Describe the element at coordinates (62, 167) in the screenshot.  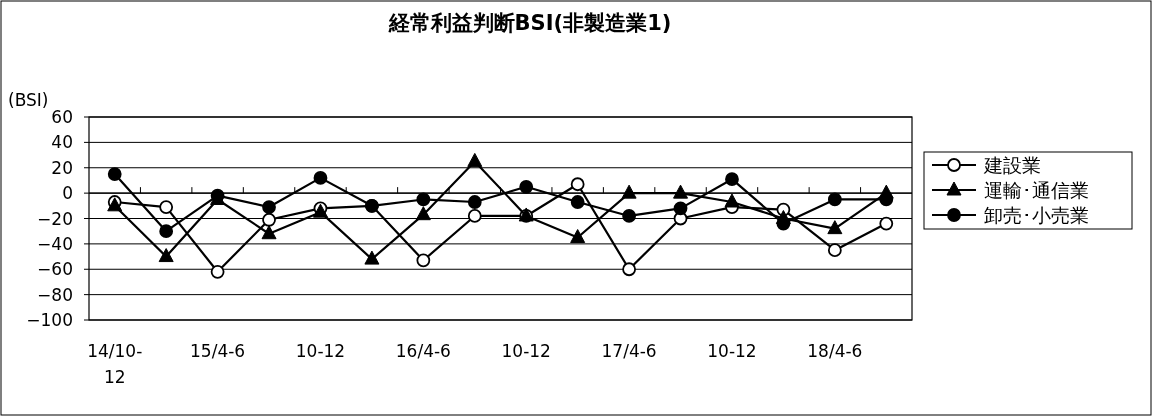
I see `y-tick-label: 20` at that location.